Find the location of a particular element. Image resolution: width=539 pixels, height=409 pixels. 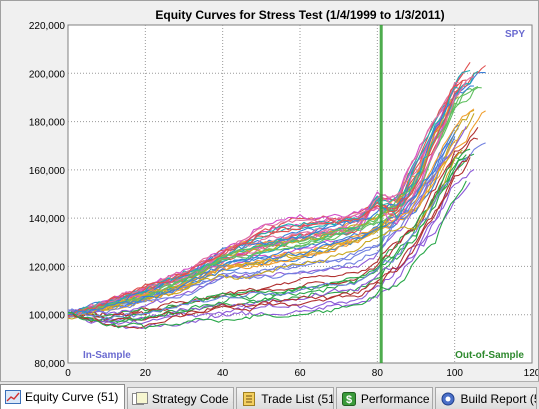

tab-build-report: Build Report (51) is located at coordinates (486, 398).